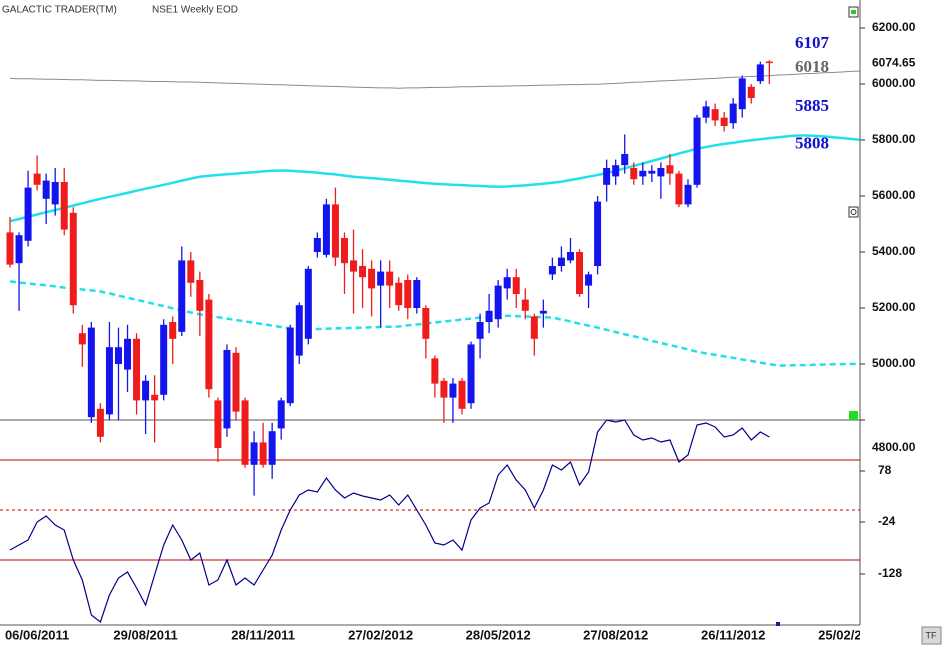  What do you see at coordinates (894, 251) in the screenshot?
I see `y-tick-label: 5400.00` at bounding box center [894, 251].